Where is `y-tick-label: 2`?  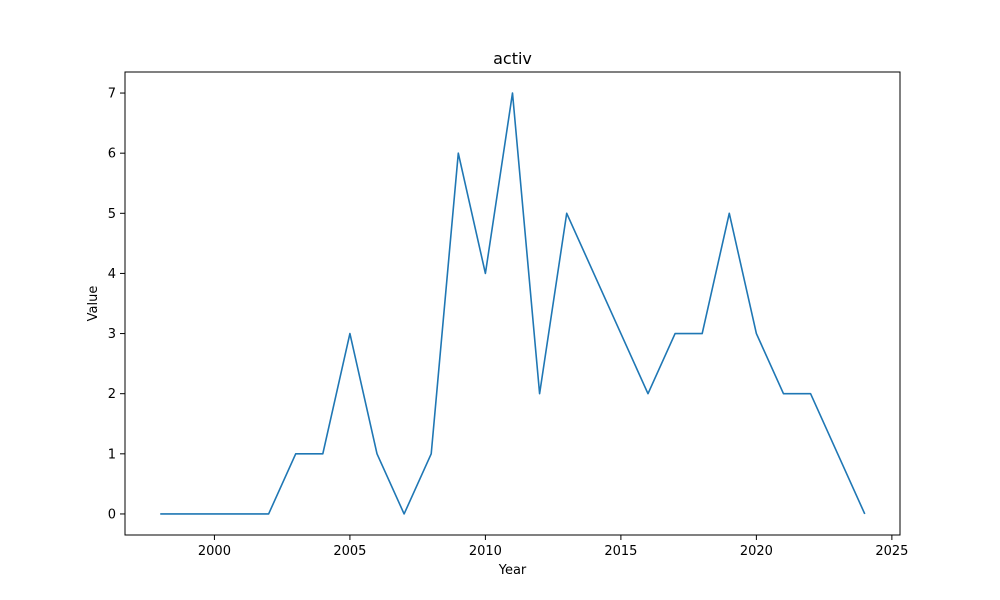
y-tick-label: 2 is located at coordinates (112, 394).